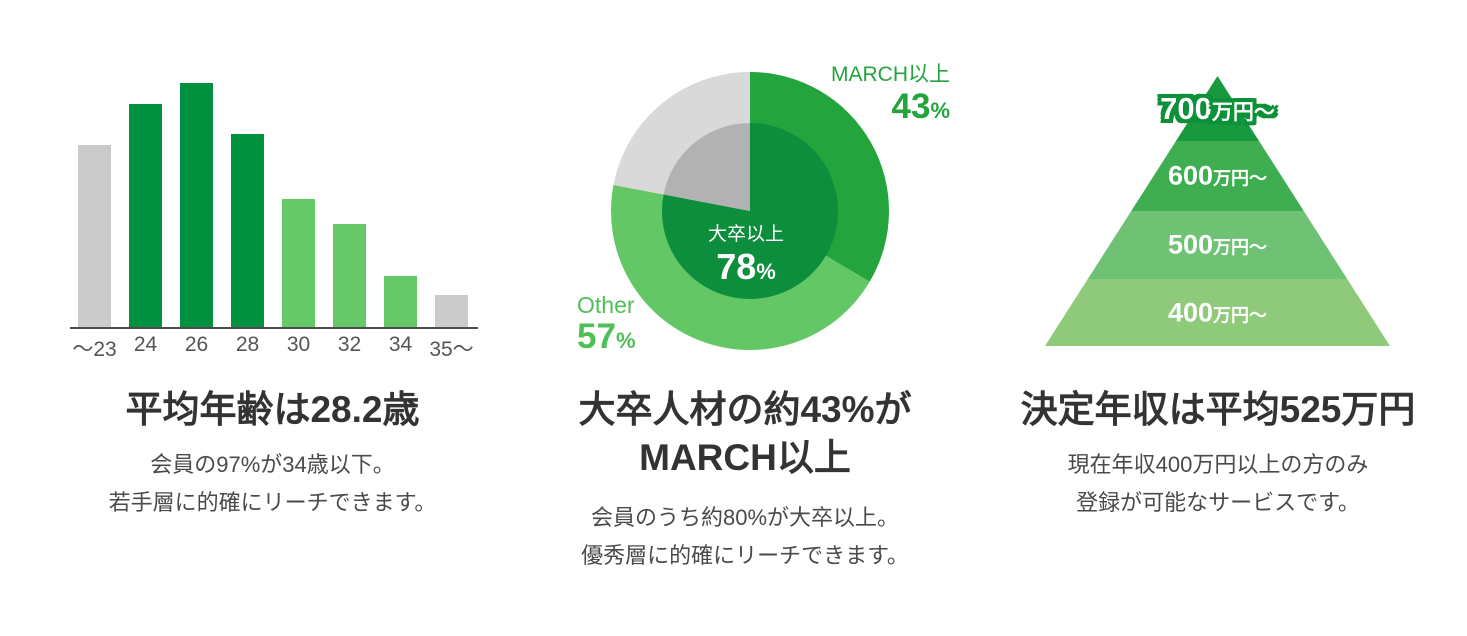 The width and height of the screenshot is (1467, 636). What do you see at coordinates (890, 74) in the screenshot?
I see `march-label-text: MARCH以上` at bounding box center [890, 74].